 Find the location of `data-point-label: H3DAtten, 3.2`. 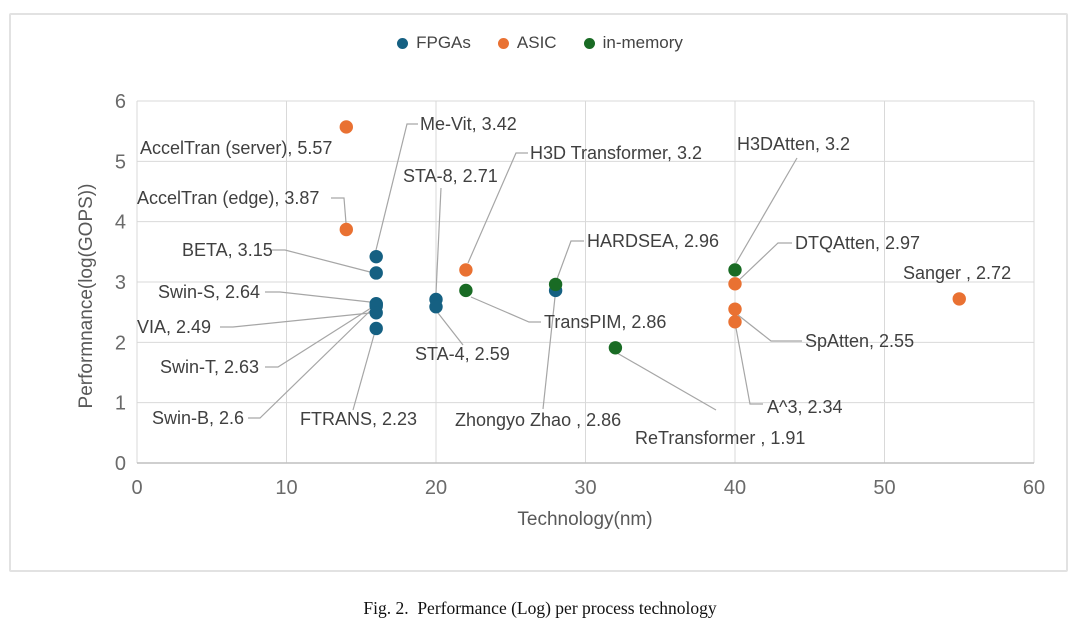

data-point-label: H3DAtten, 3.2 is located at coordinates (793, 144).